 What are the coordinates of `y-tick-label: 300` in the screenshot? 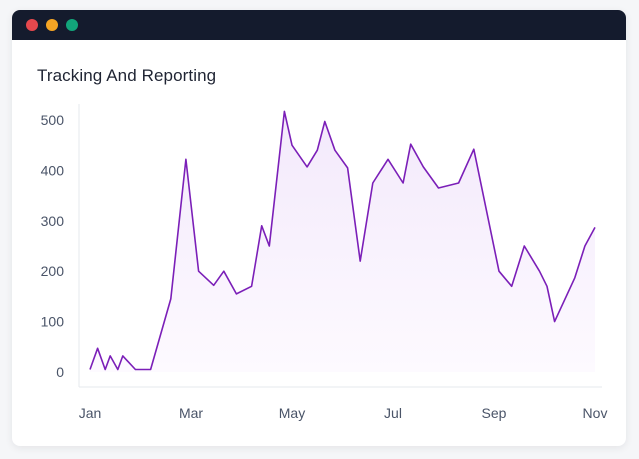 It's located at (53, 221).